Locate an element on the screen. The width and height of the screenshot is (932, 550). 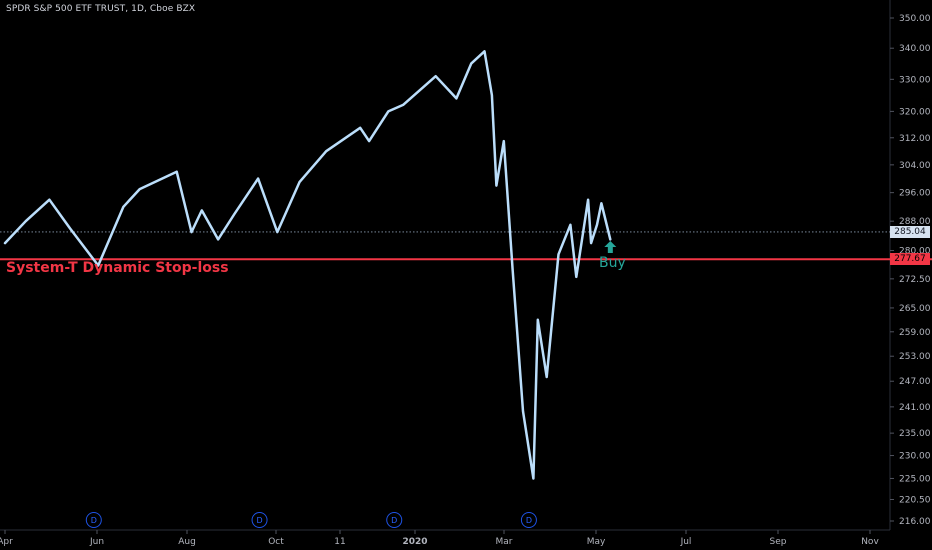
time-tick-label: Mar is located at coordinates (504, 542).